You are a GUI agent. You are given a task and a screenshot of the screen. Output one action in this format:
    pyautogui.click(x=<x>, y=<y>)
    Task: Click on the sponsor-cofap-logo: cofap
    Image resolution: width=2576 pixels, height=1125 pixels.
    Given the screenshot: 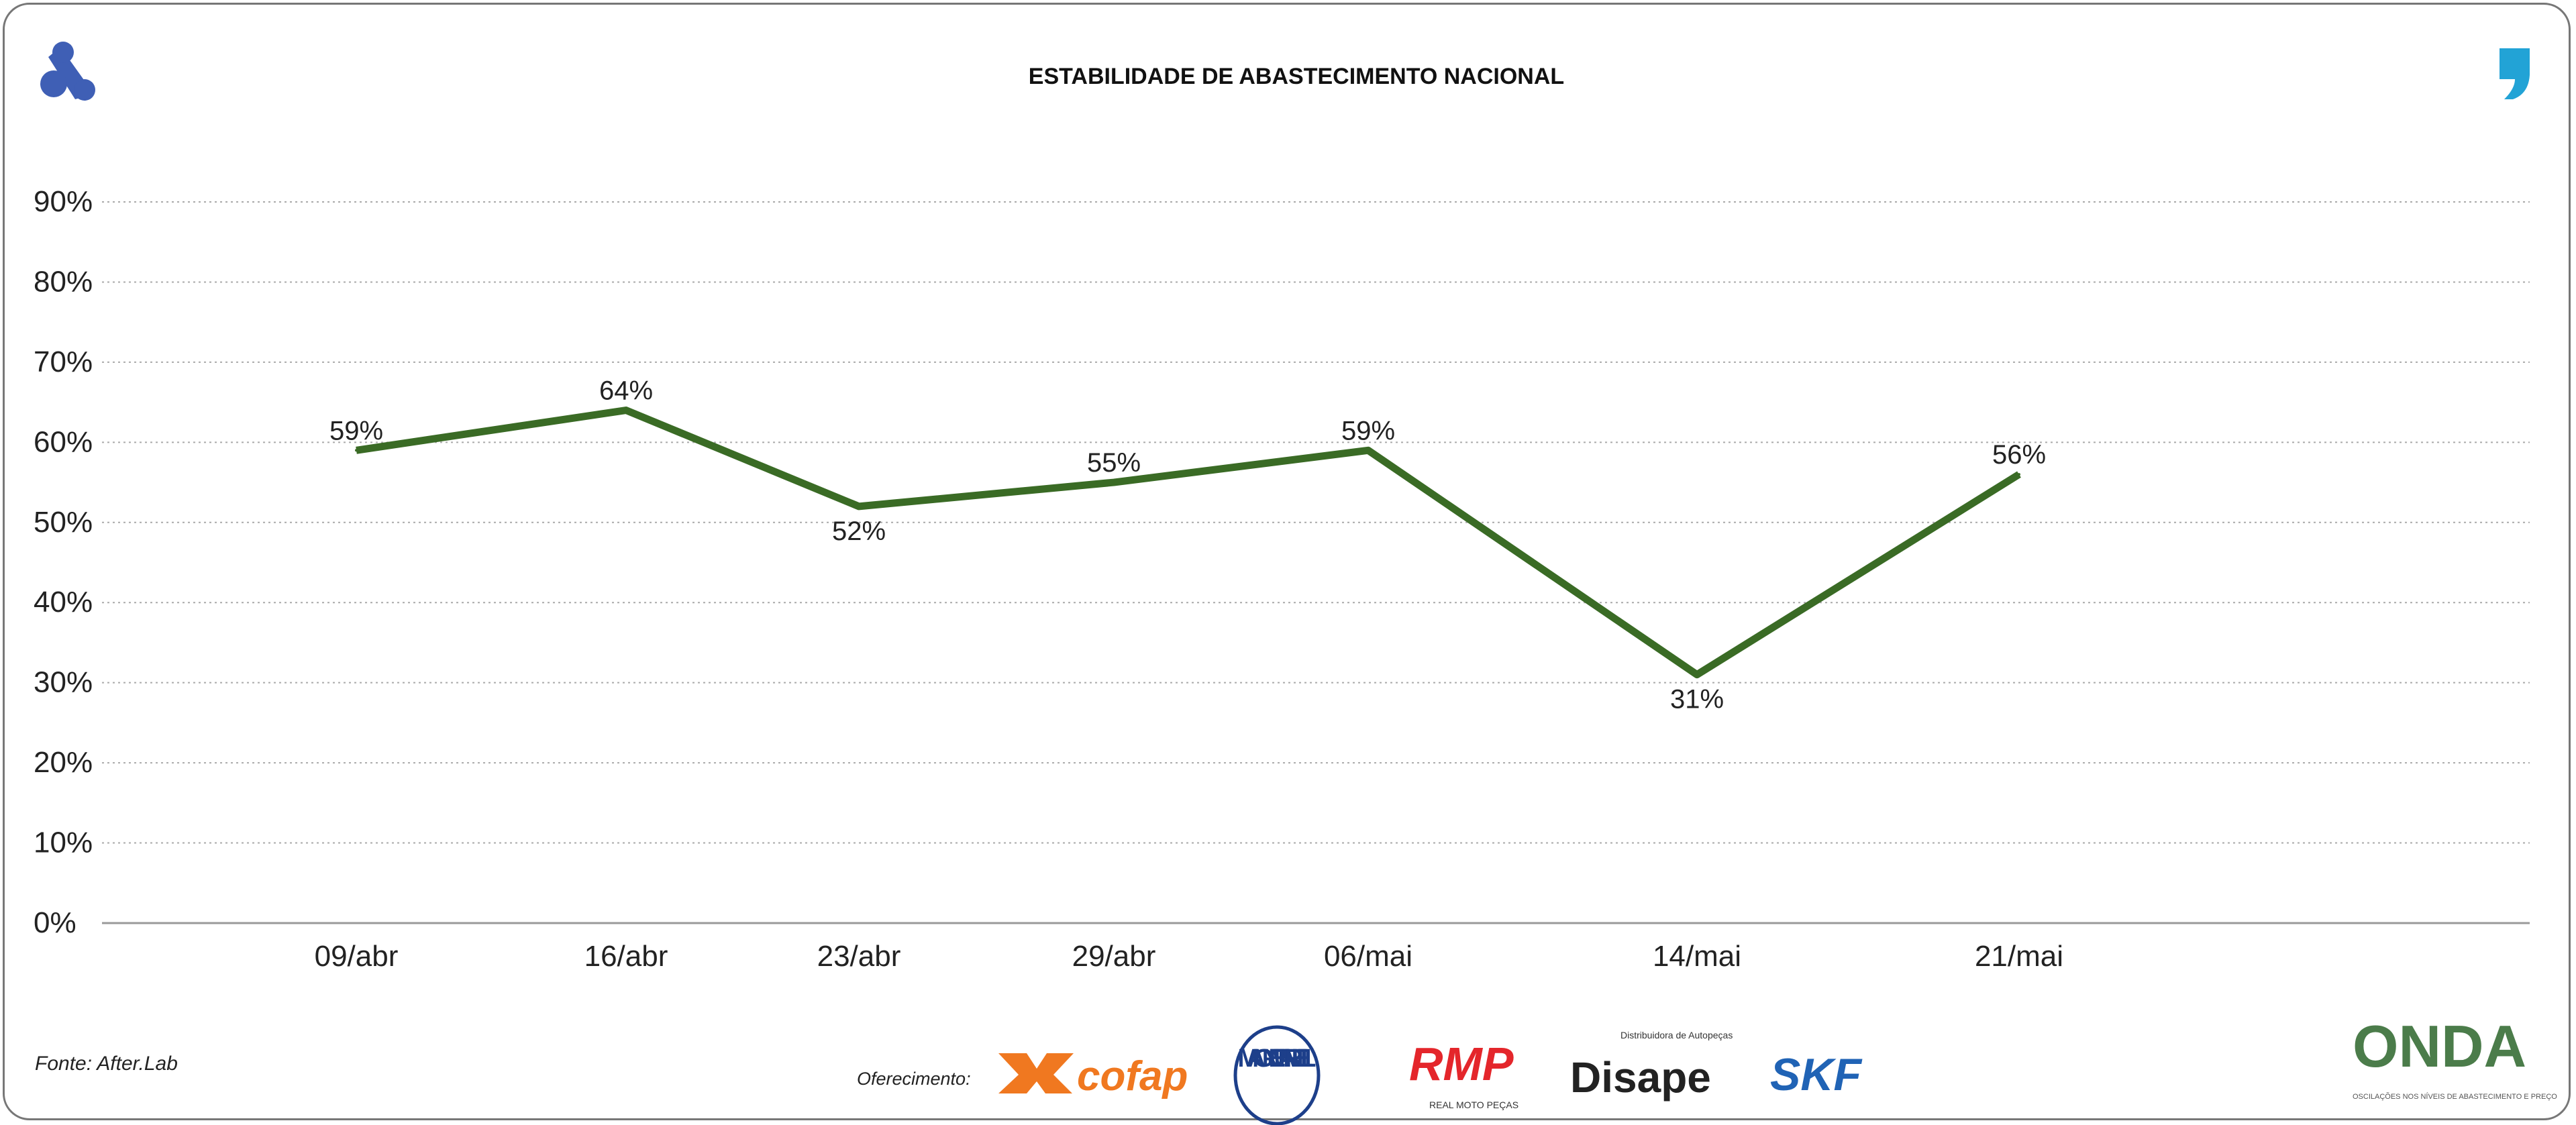 What is the action you would take?
    pyautogui.click(x=1093, y=1076)
    